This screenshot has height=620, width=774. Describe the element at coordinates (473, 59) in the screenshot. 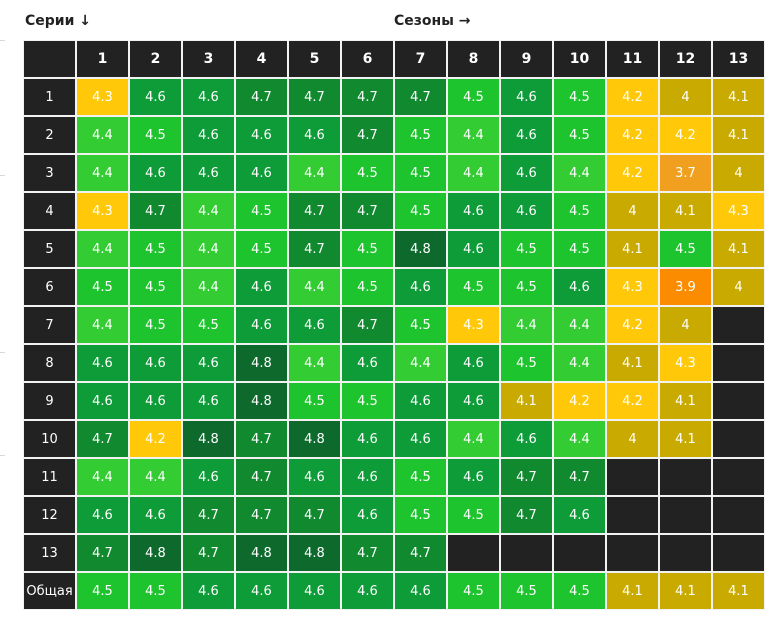

I see `season-header: 8` at that location.